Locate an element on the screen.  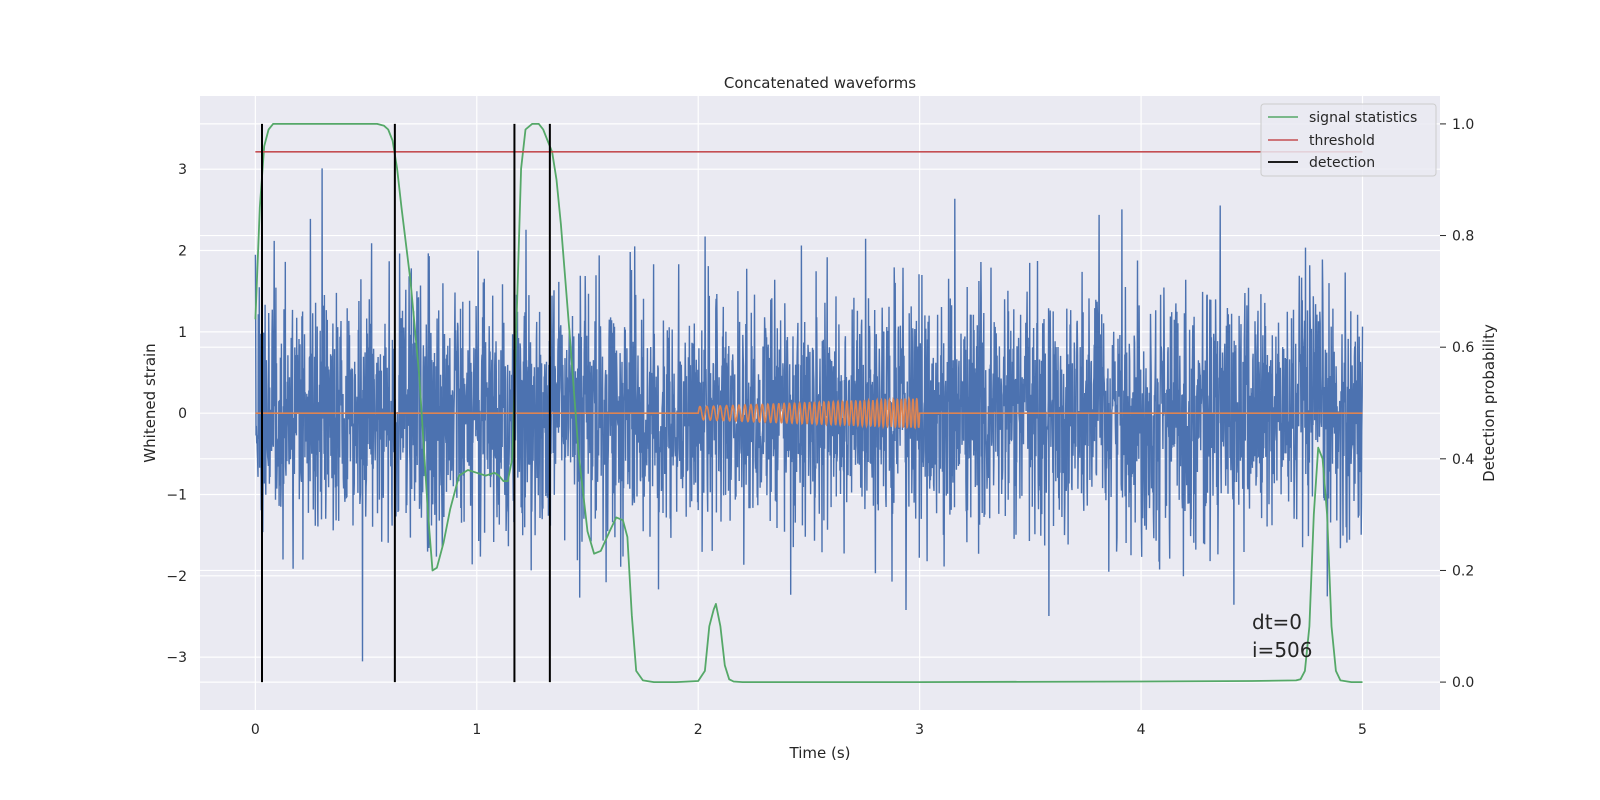
x-tick-label: 5 is located at coordinates (1362, 730).